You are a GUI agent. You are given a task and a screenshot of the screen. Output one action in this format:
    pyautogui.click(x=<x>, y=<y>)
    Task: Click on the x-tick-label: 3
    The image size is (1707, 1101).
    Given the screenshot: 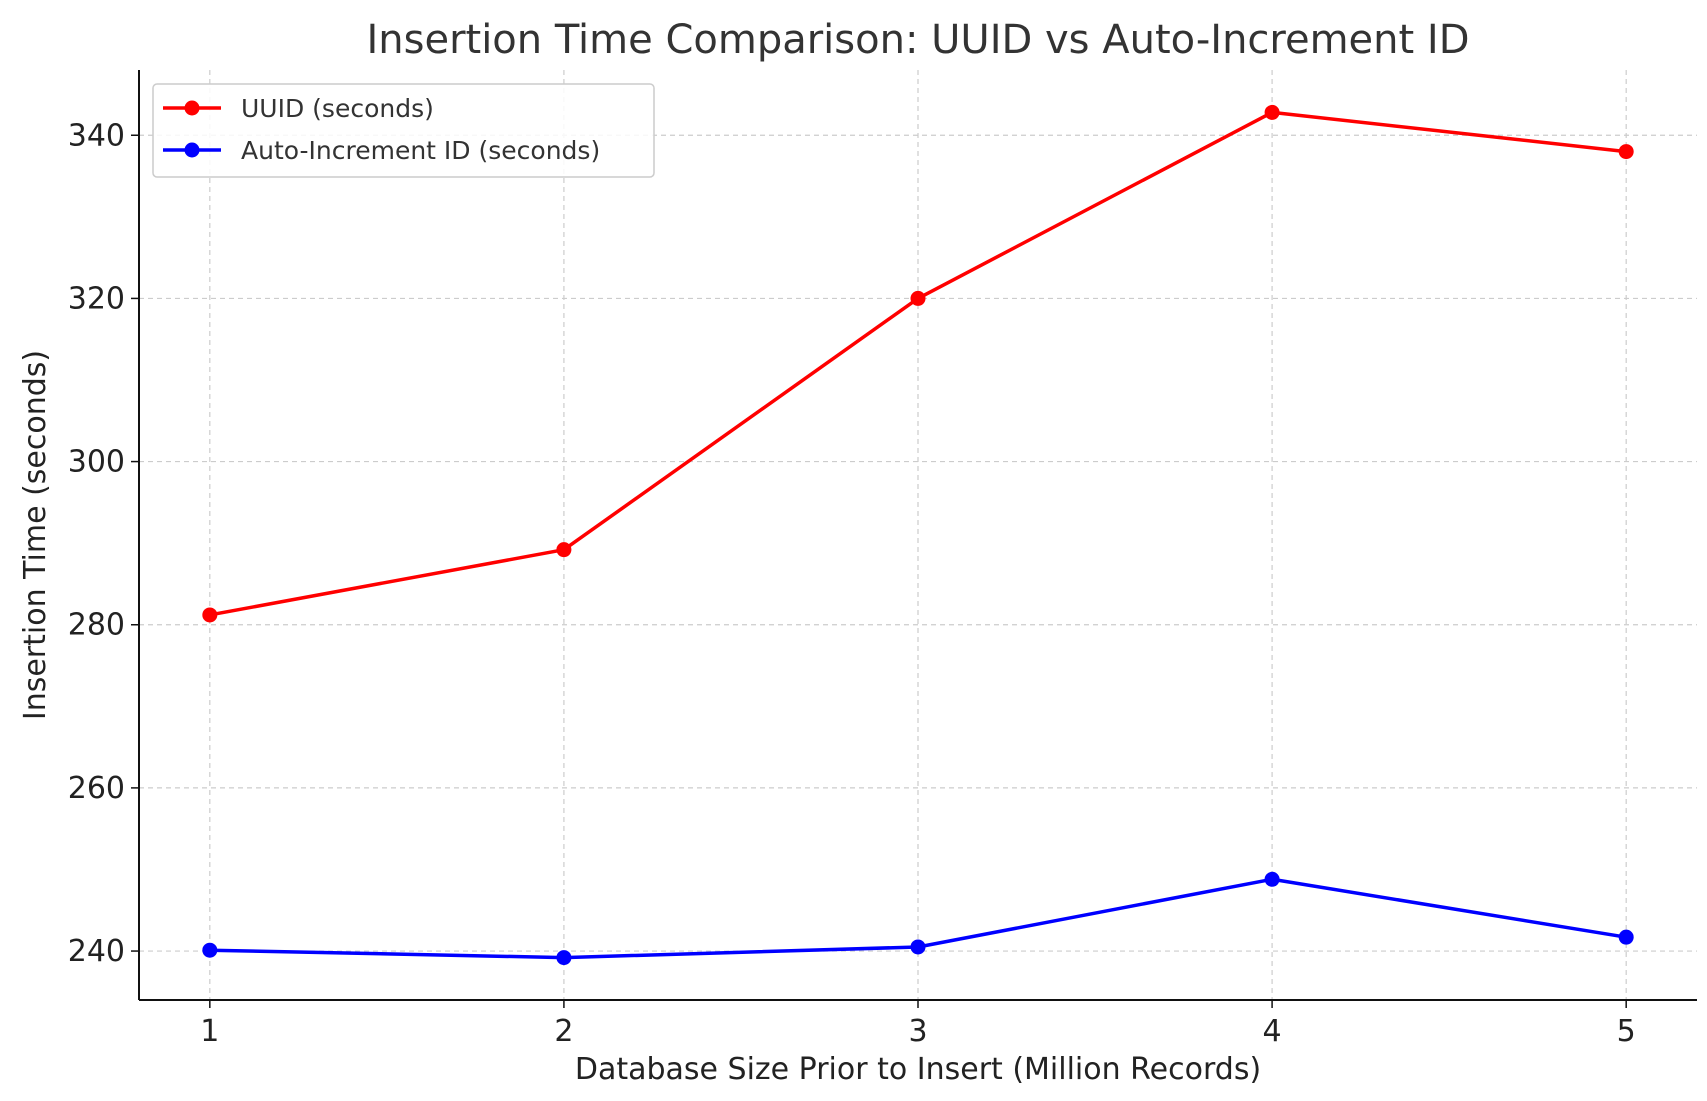 What is the action you would take?
    pyautogui.click(x=917, y=1031)
    